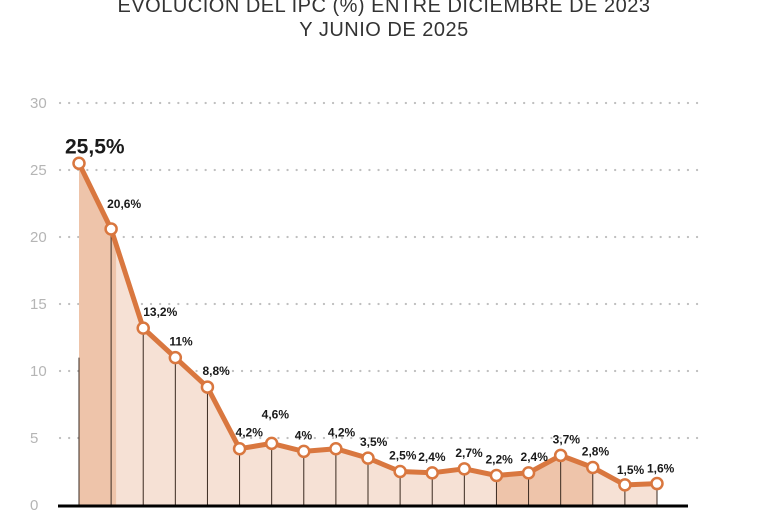  Describe the element at coordinates (38, 371) in the screenshot. I see `y-tick-label-10: 10` at that location.